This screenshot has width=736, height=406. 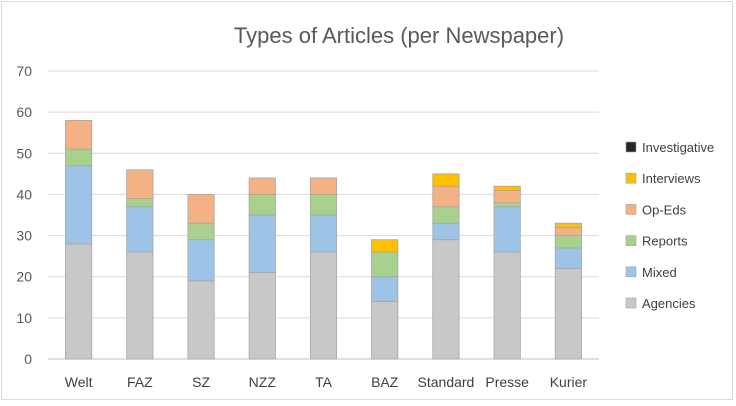 I want to click on x-tick-label: Kurier, so click(x=569, y=382).